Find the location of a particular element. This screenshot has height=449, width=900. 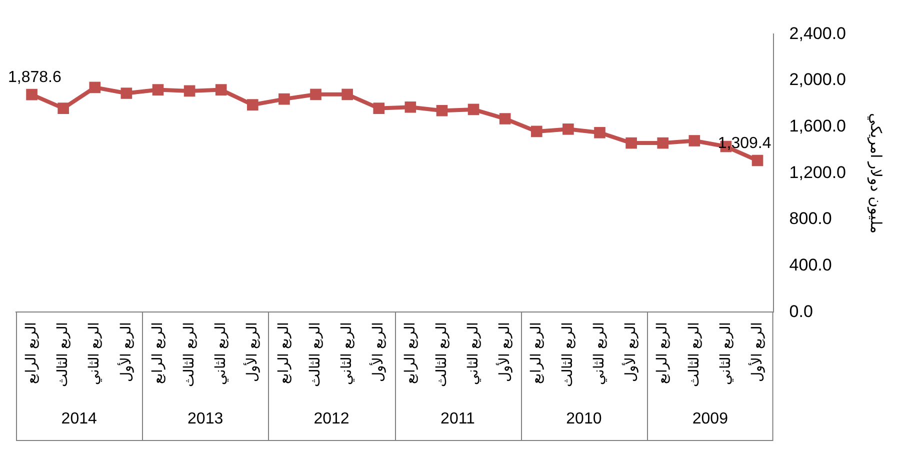

text: 2009 is located at coordinates (710, 419).